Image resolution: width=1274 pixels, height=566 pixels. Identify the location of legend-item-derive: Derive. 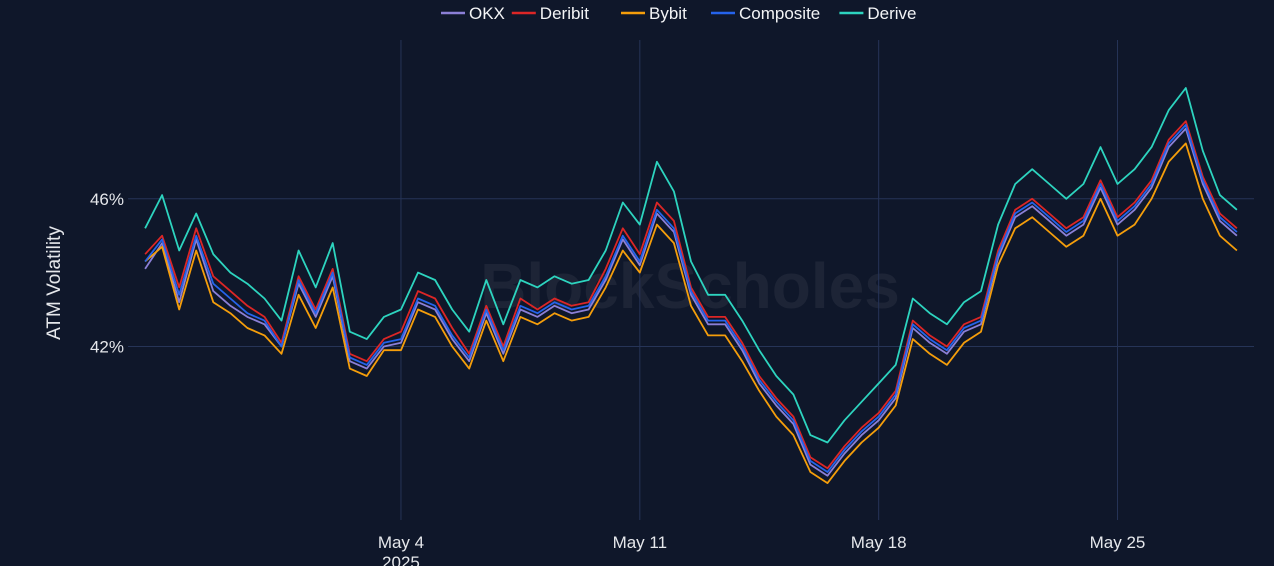
(878, 13).